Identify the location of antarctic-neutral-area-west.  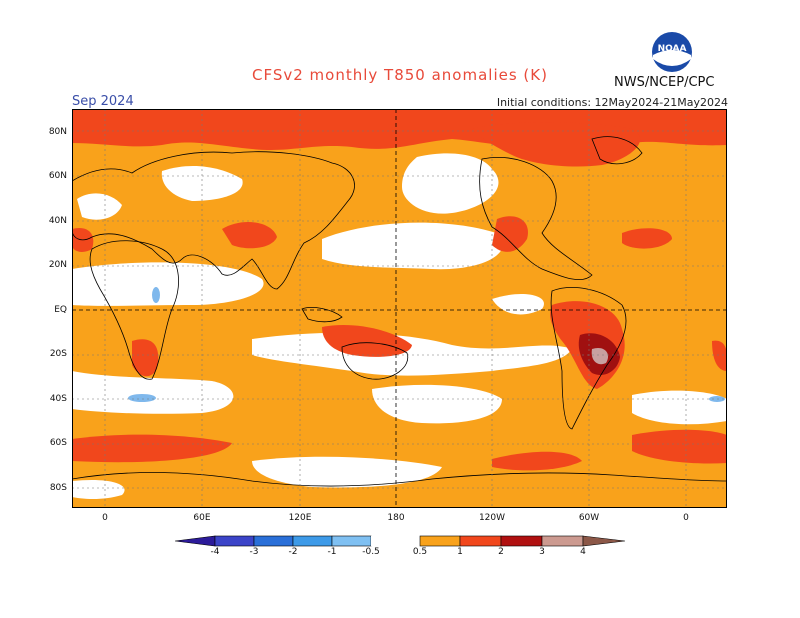
(98, 489).